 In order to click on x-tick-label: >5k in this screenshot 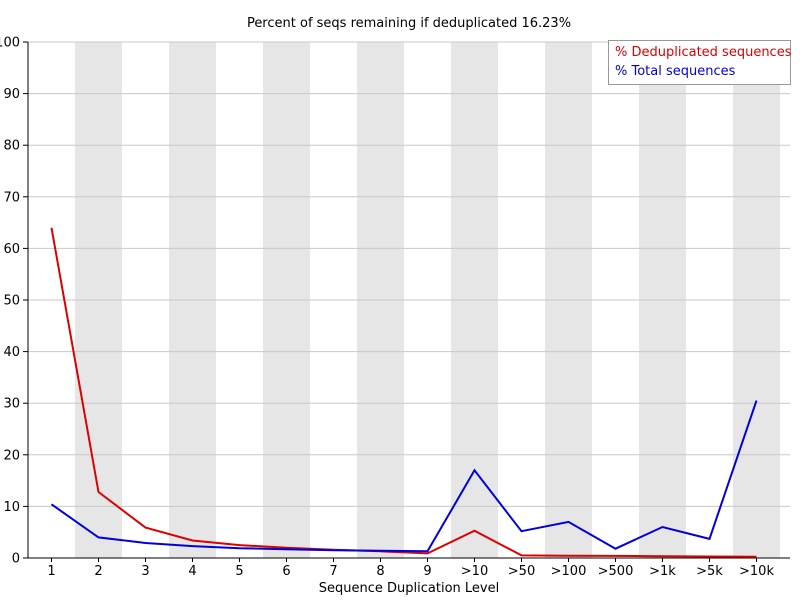, I will do `click(709, 571)`.